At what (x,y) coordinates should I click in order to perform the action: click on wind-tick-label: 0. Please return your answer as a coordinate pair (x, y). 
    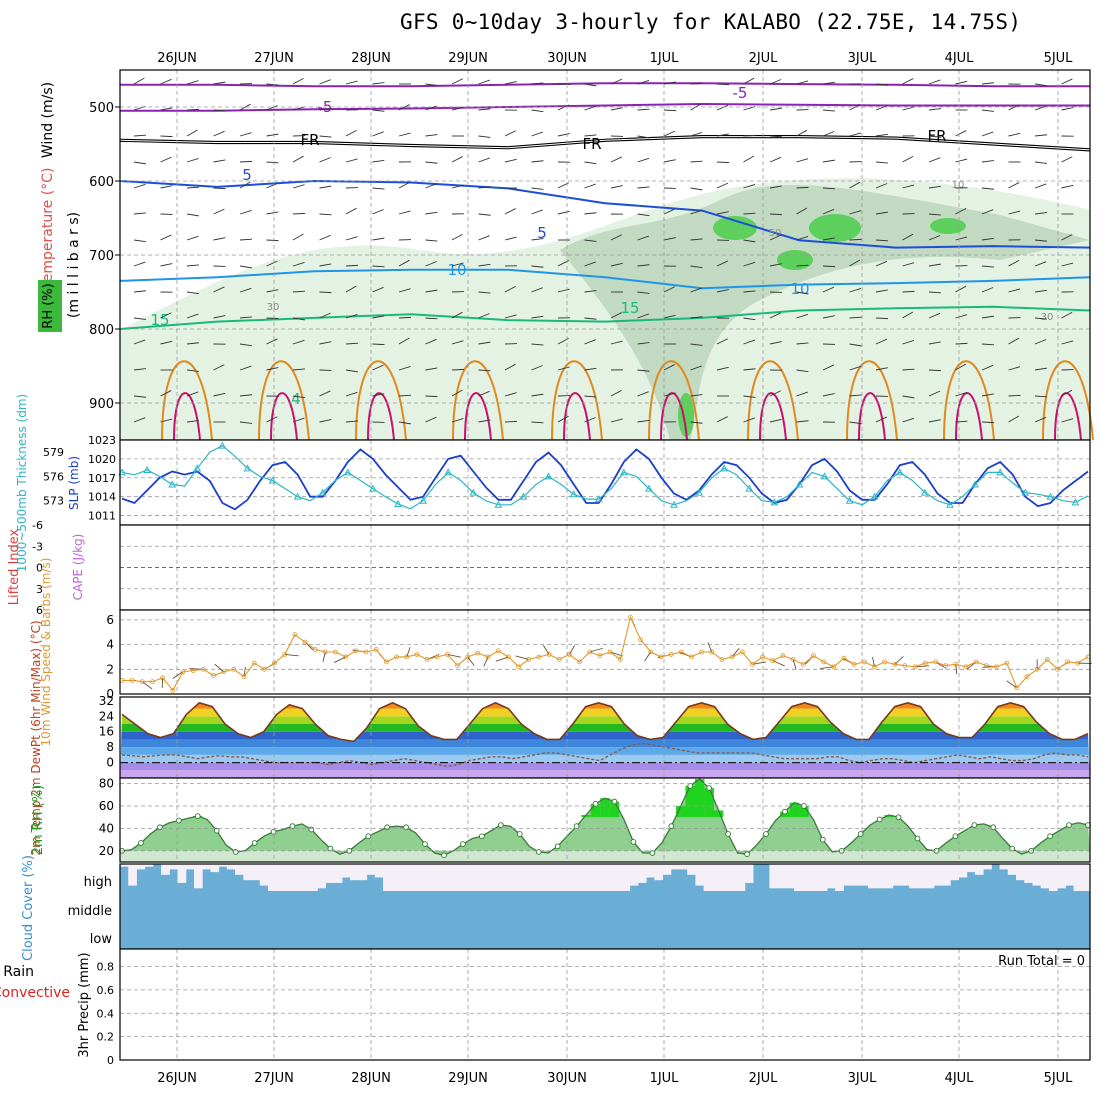
    Looking at the image, I should click on (110, 694).